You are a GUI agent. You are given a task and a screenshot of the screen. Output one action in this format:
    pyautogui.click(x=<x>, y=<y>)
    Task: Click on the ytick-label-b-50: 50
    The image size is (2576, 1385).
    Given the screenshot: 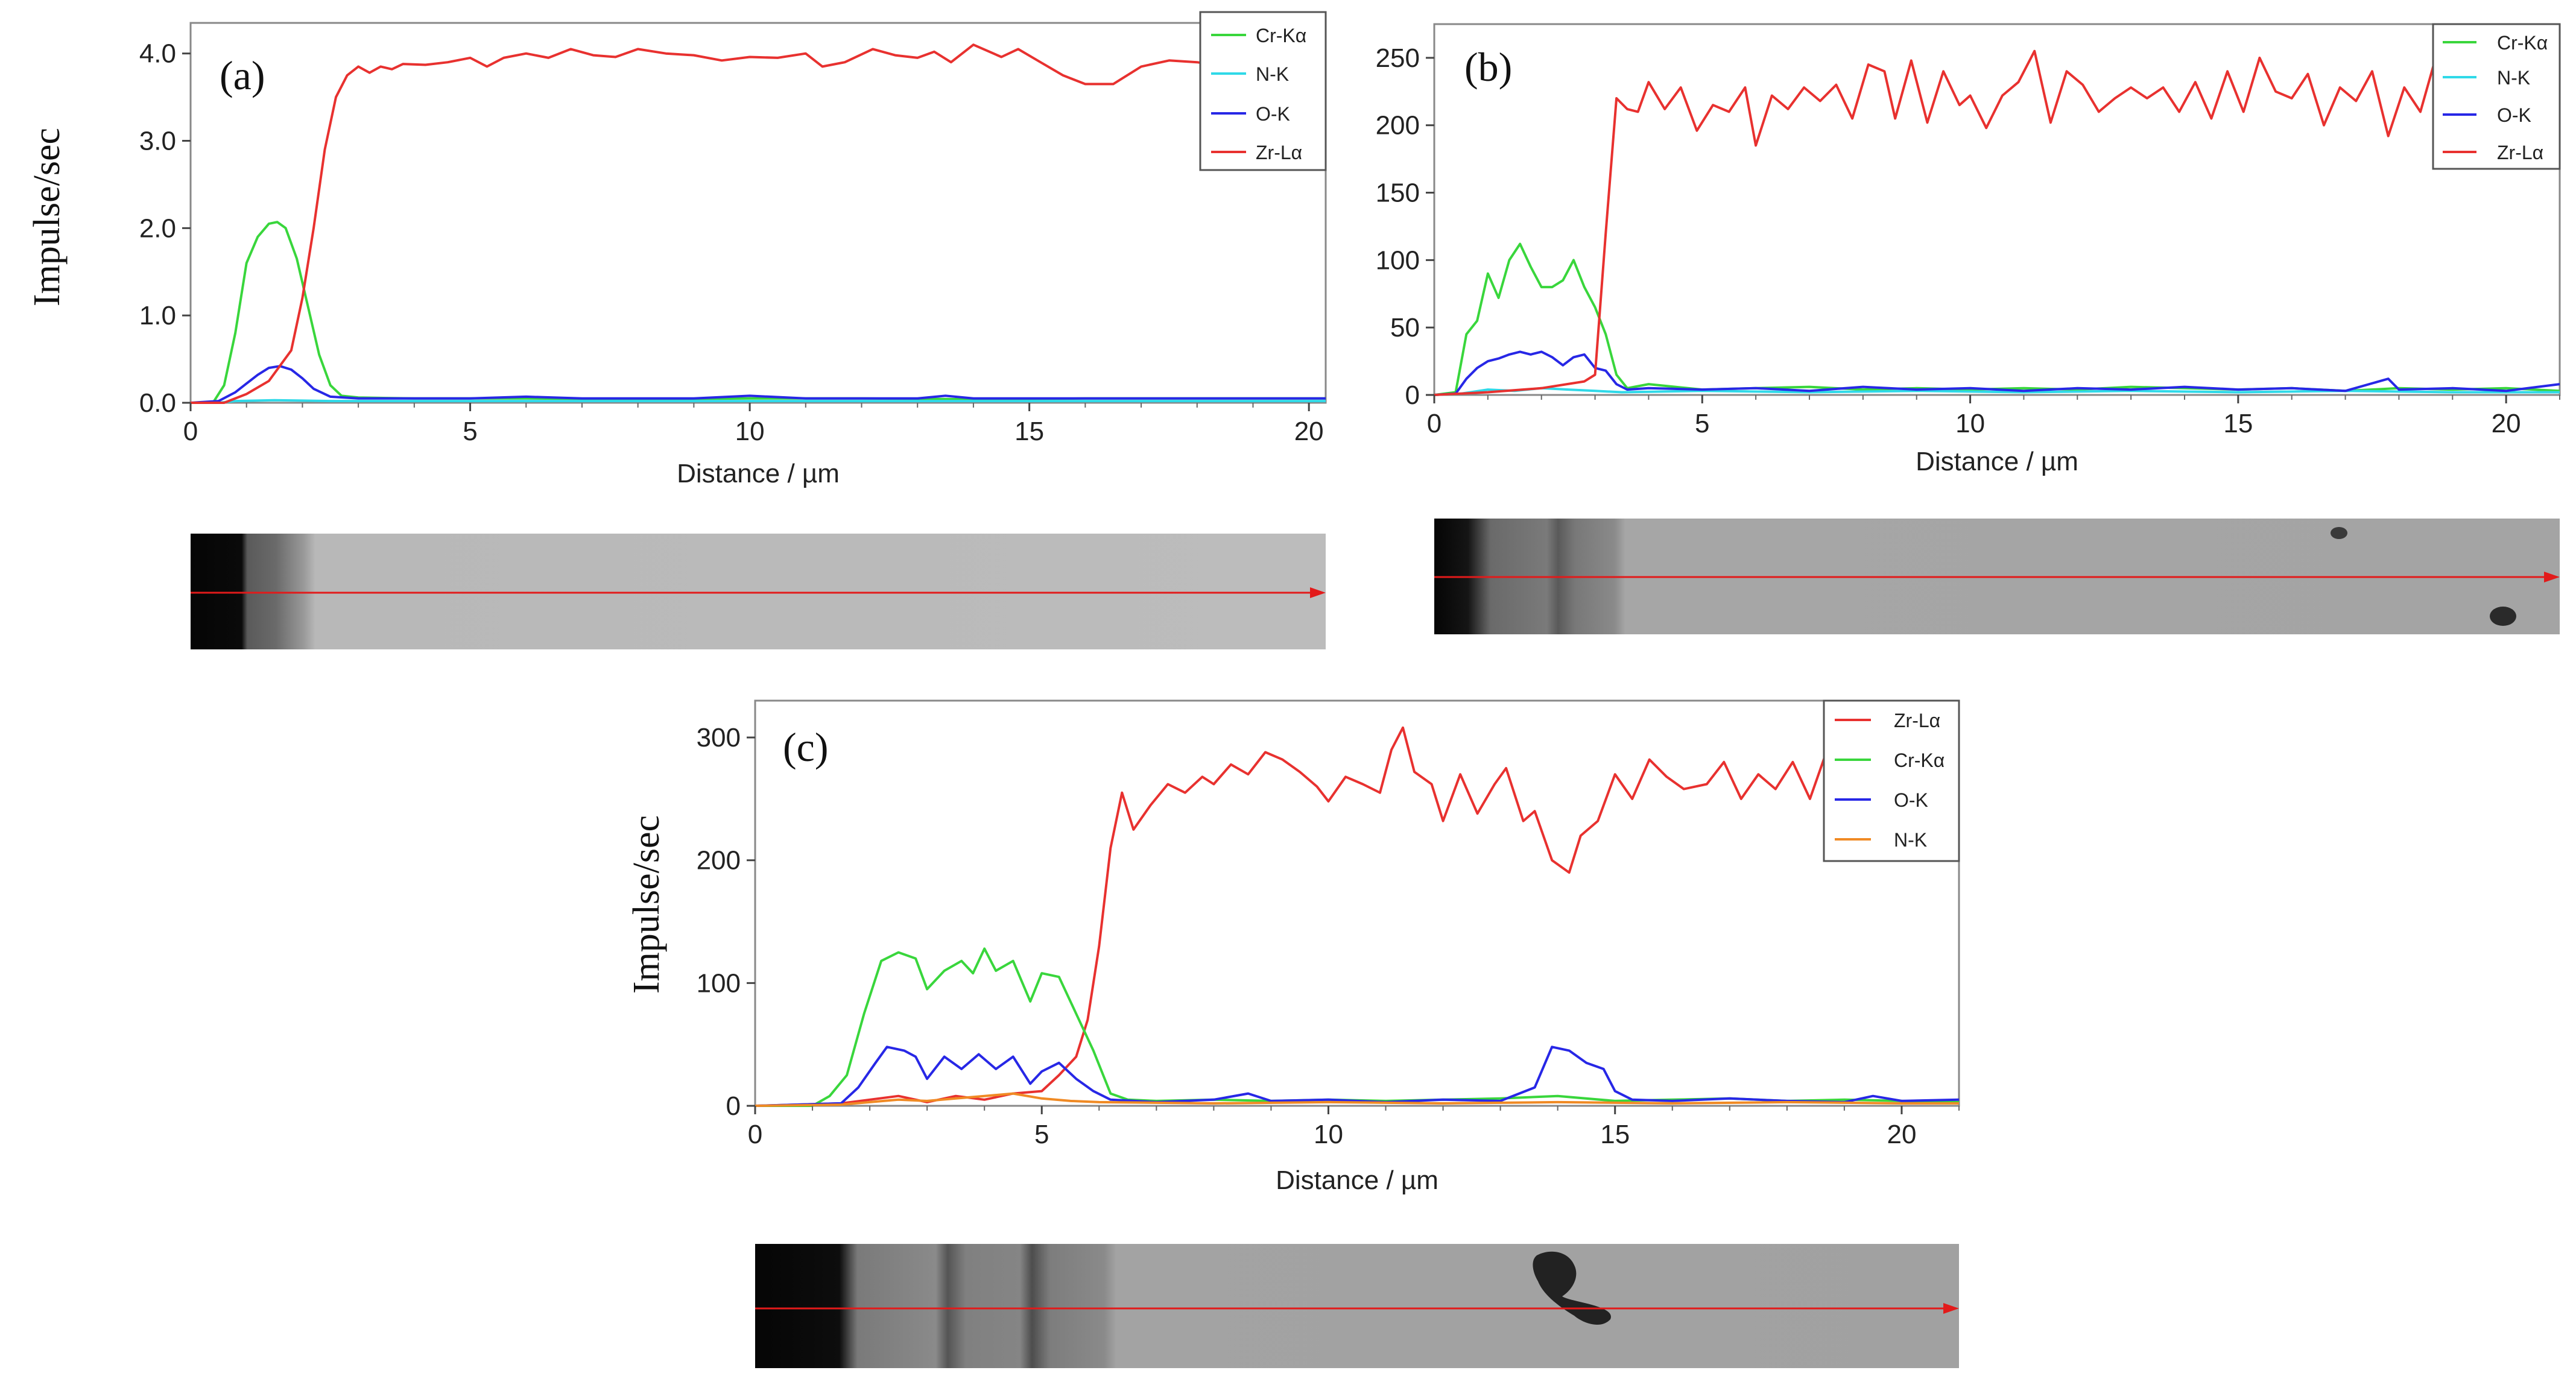 What is the action you would take?
    pyautogui.click(x=1405, y=327)
    